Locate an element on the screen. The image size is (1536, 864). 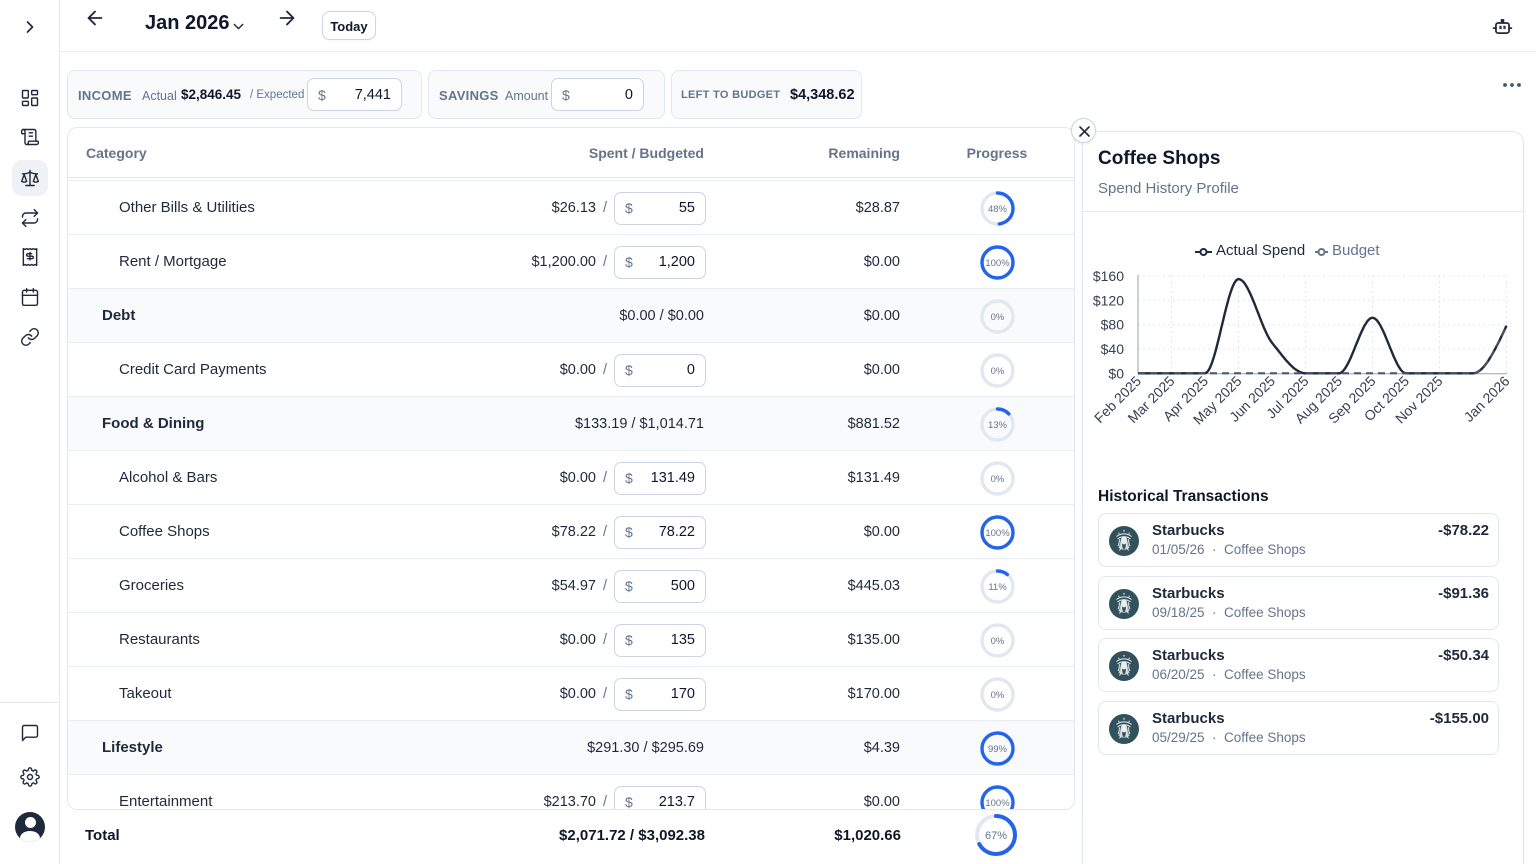
svg-text: 11% is located at coordinates (997, 586).